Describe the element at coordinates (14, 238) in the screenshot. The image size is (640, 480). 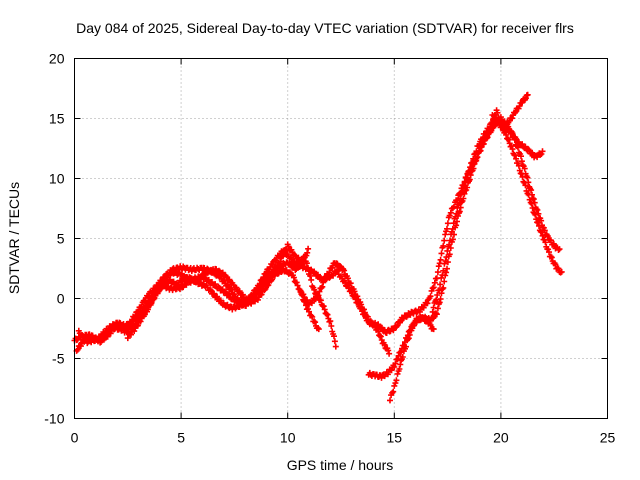
I see `y-axis-label: SDTVAR / TECUs` at that location.